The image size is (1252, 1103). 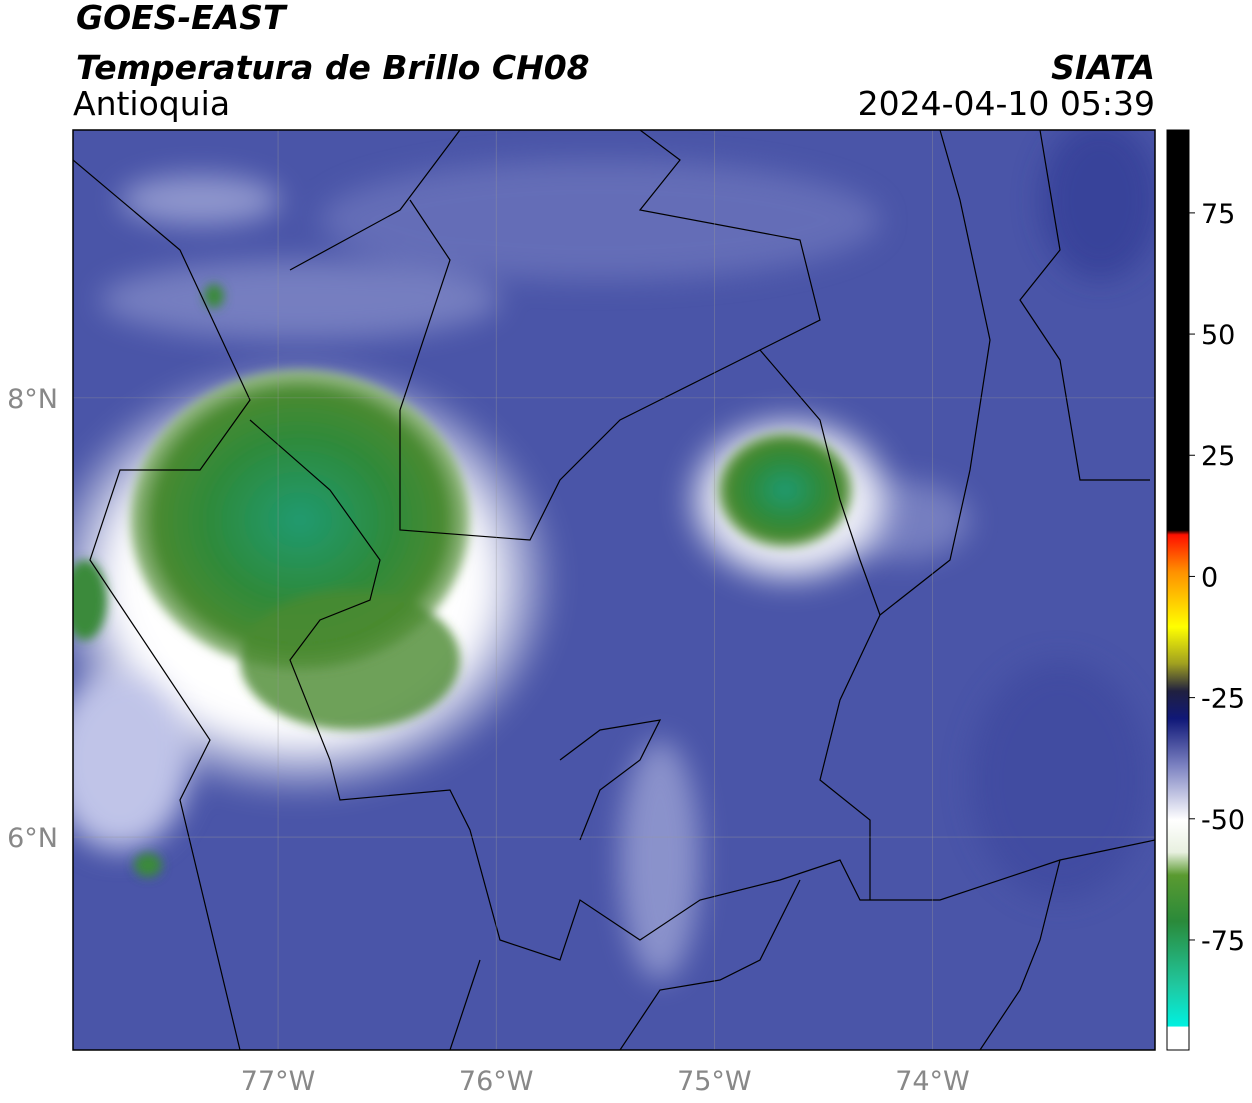 What do you see at coordinates (182, 18) in the screenshot?
I see `title-satellite: GOES-EAST` at bounding box center [182, 18].